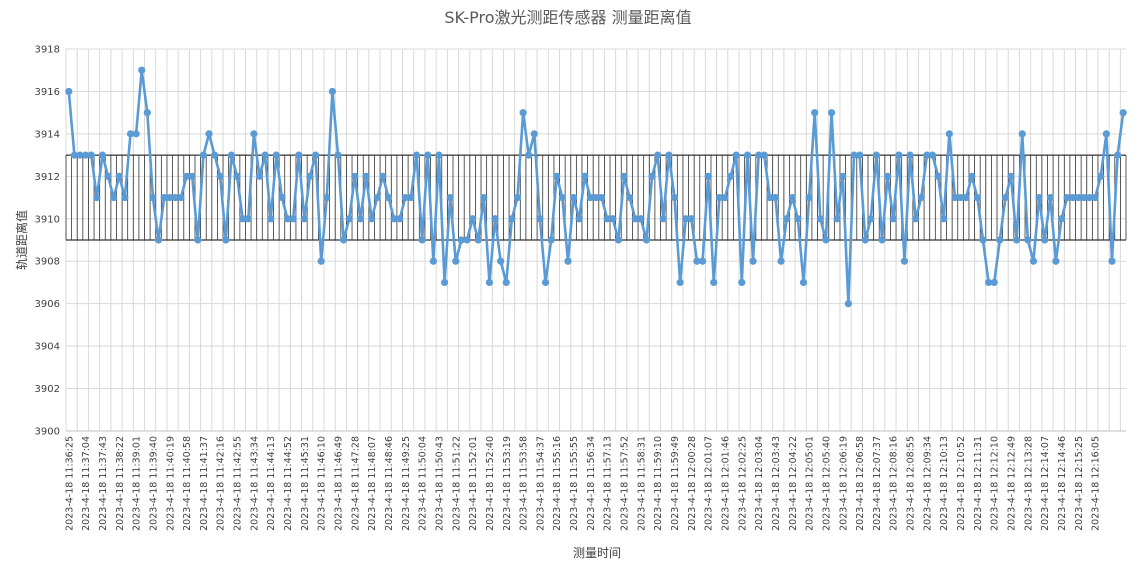 Image resolution: width=1137 pixels, height=582 pixels. I want to click on y-tick-label: 3914, so click(47, 134).